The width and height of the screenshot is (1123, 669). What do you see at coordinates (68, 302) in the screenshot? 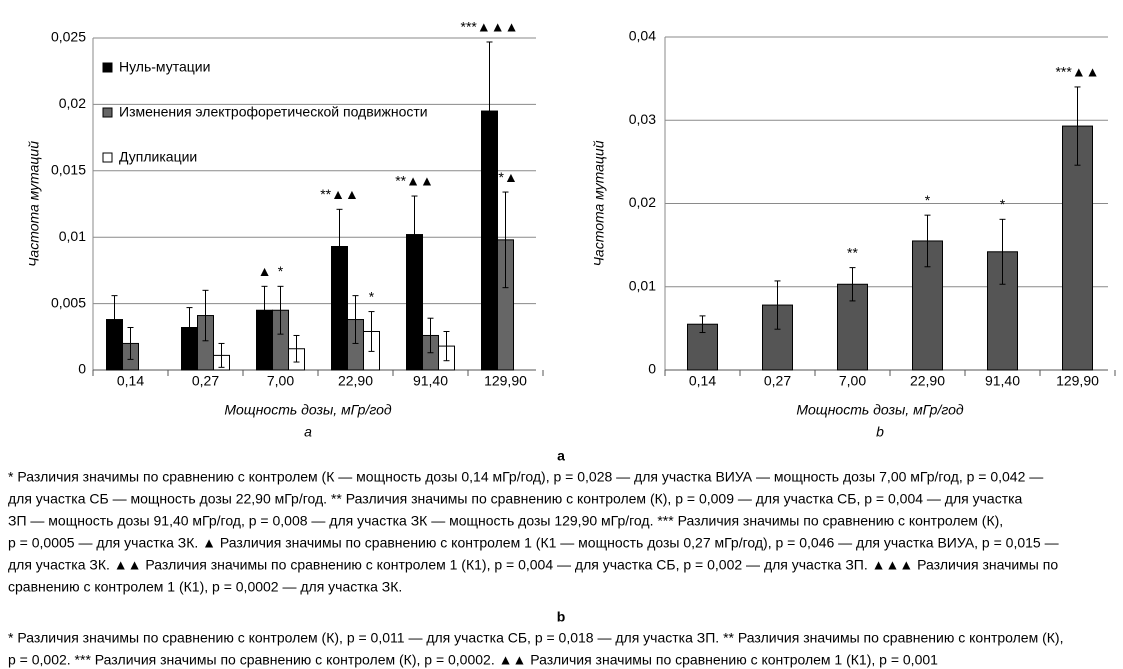
I see `y-tick-label: 0,005` at bounding box center [68, 302].